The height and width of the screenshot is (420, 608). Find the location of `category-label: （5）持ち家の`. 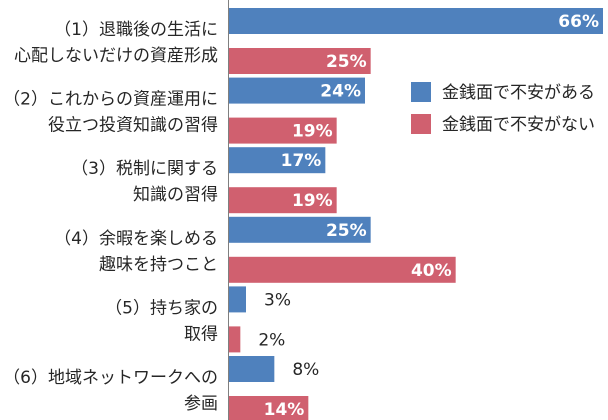

category-label: （5）持ち家の is located at coordinates (161, 308).